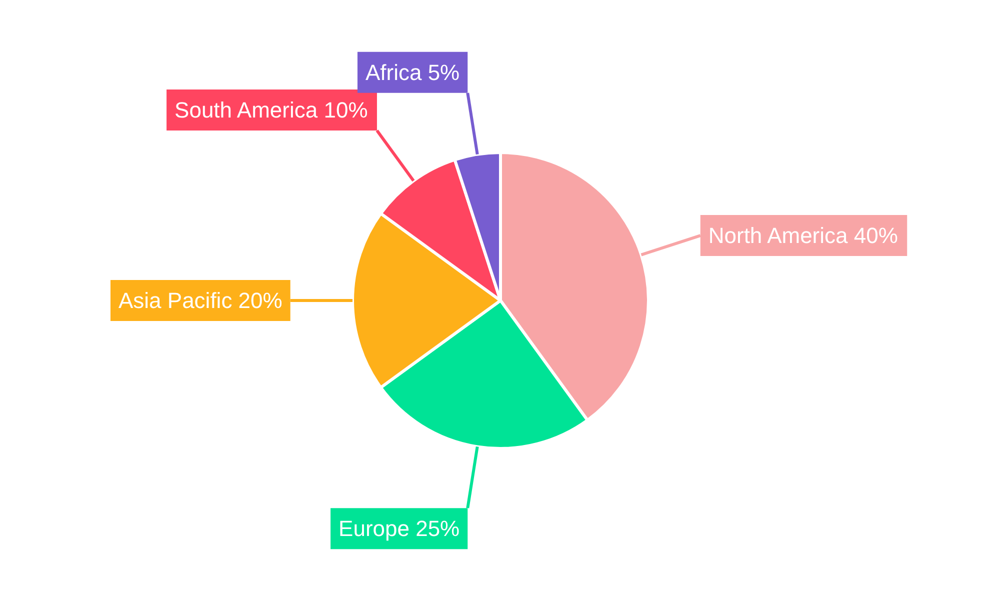 The height and width of the screenshot is (600, 1000). I want to click on slice-label: Africa 5%, so click(412, 72).